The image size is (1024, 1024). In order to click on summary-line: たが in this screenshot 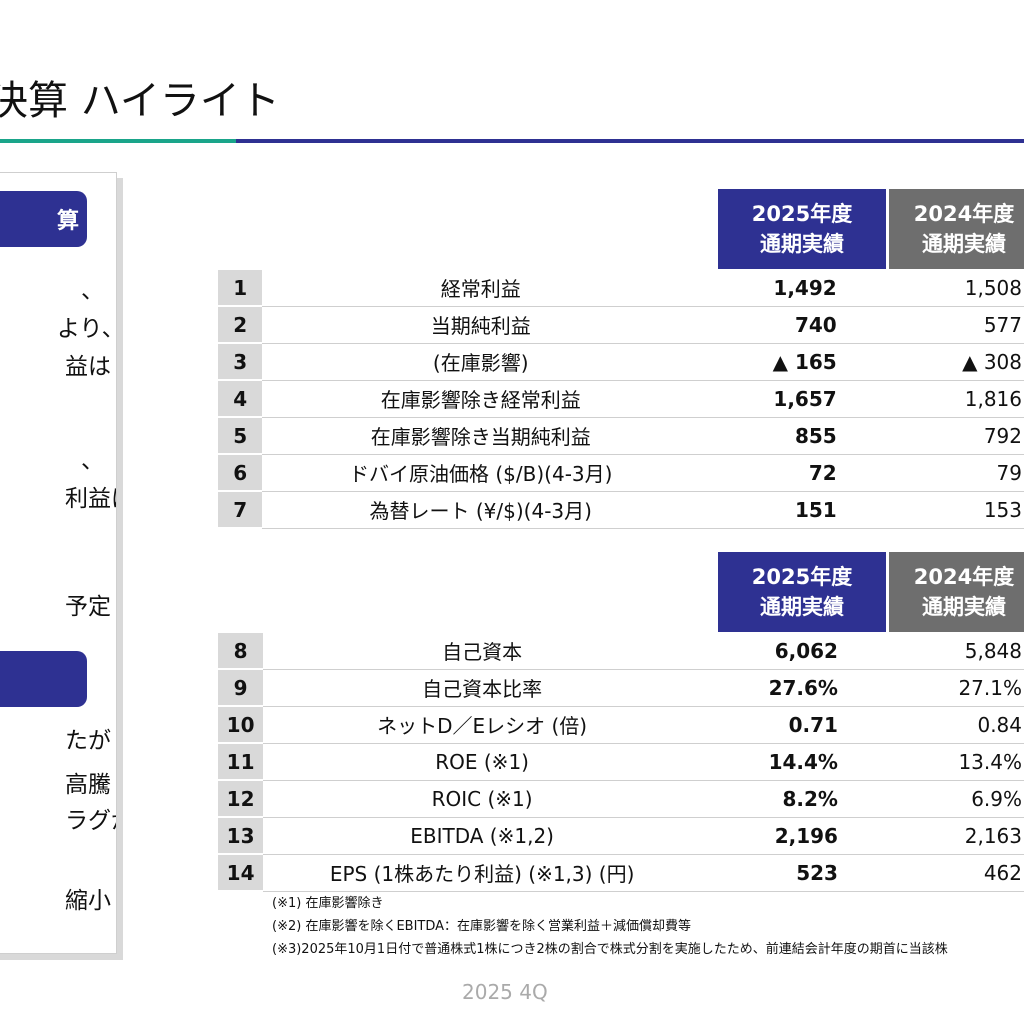, I will do `click(88, 741)`.